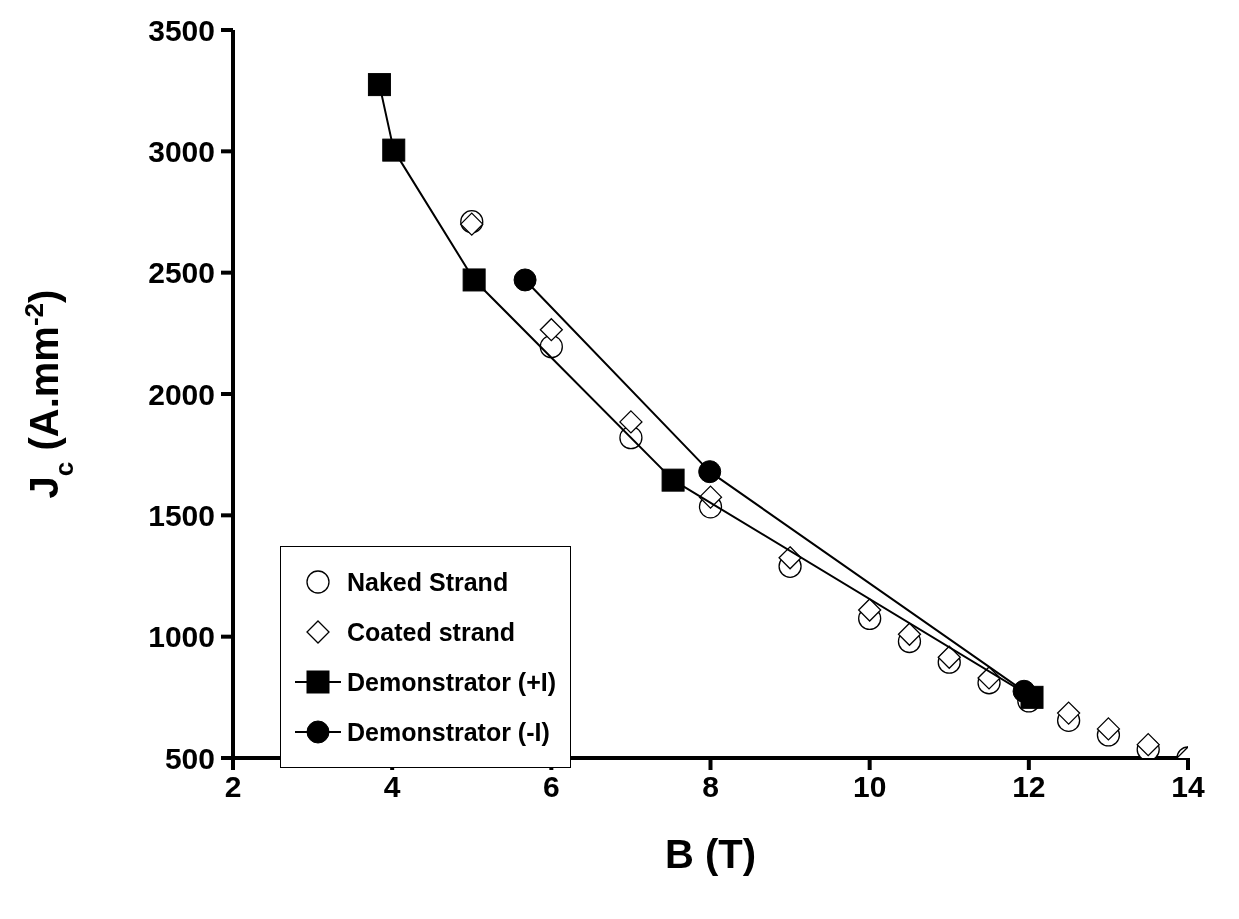 This screenshot has width=1239, height=919. Describe the element at coordinates (710, 787) in the screenshot. I see `x-tick-label: 8` at that location.